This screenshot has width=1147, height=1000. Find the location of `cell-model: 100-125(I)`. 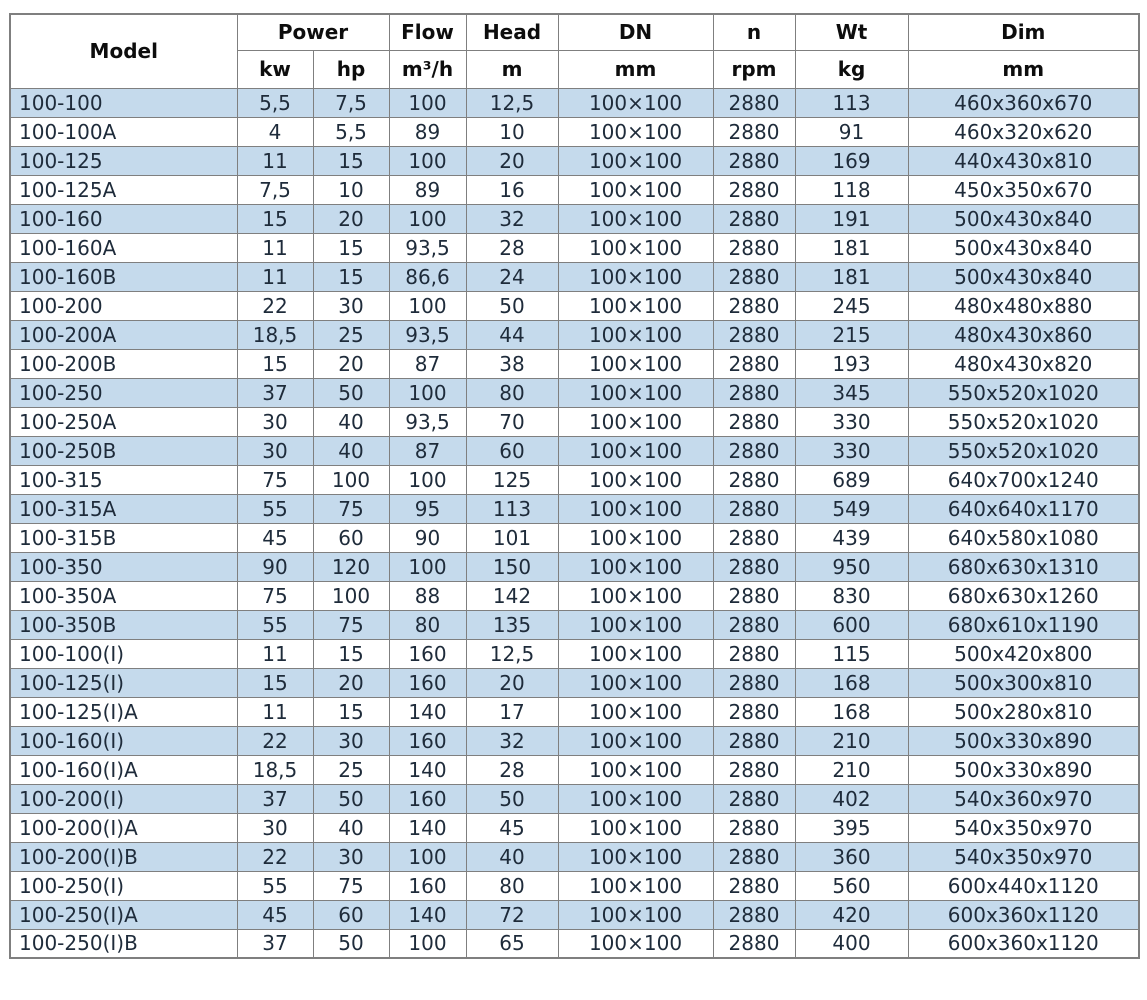

cell-model: 100-125(I) is located at coordinates (123, 682).